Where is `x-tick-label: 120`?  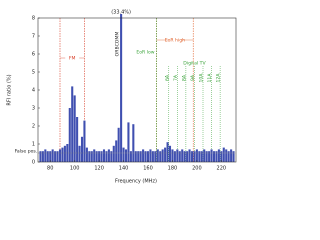 x-tick-label: 120 is located at coordinates (99, 169).